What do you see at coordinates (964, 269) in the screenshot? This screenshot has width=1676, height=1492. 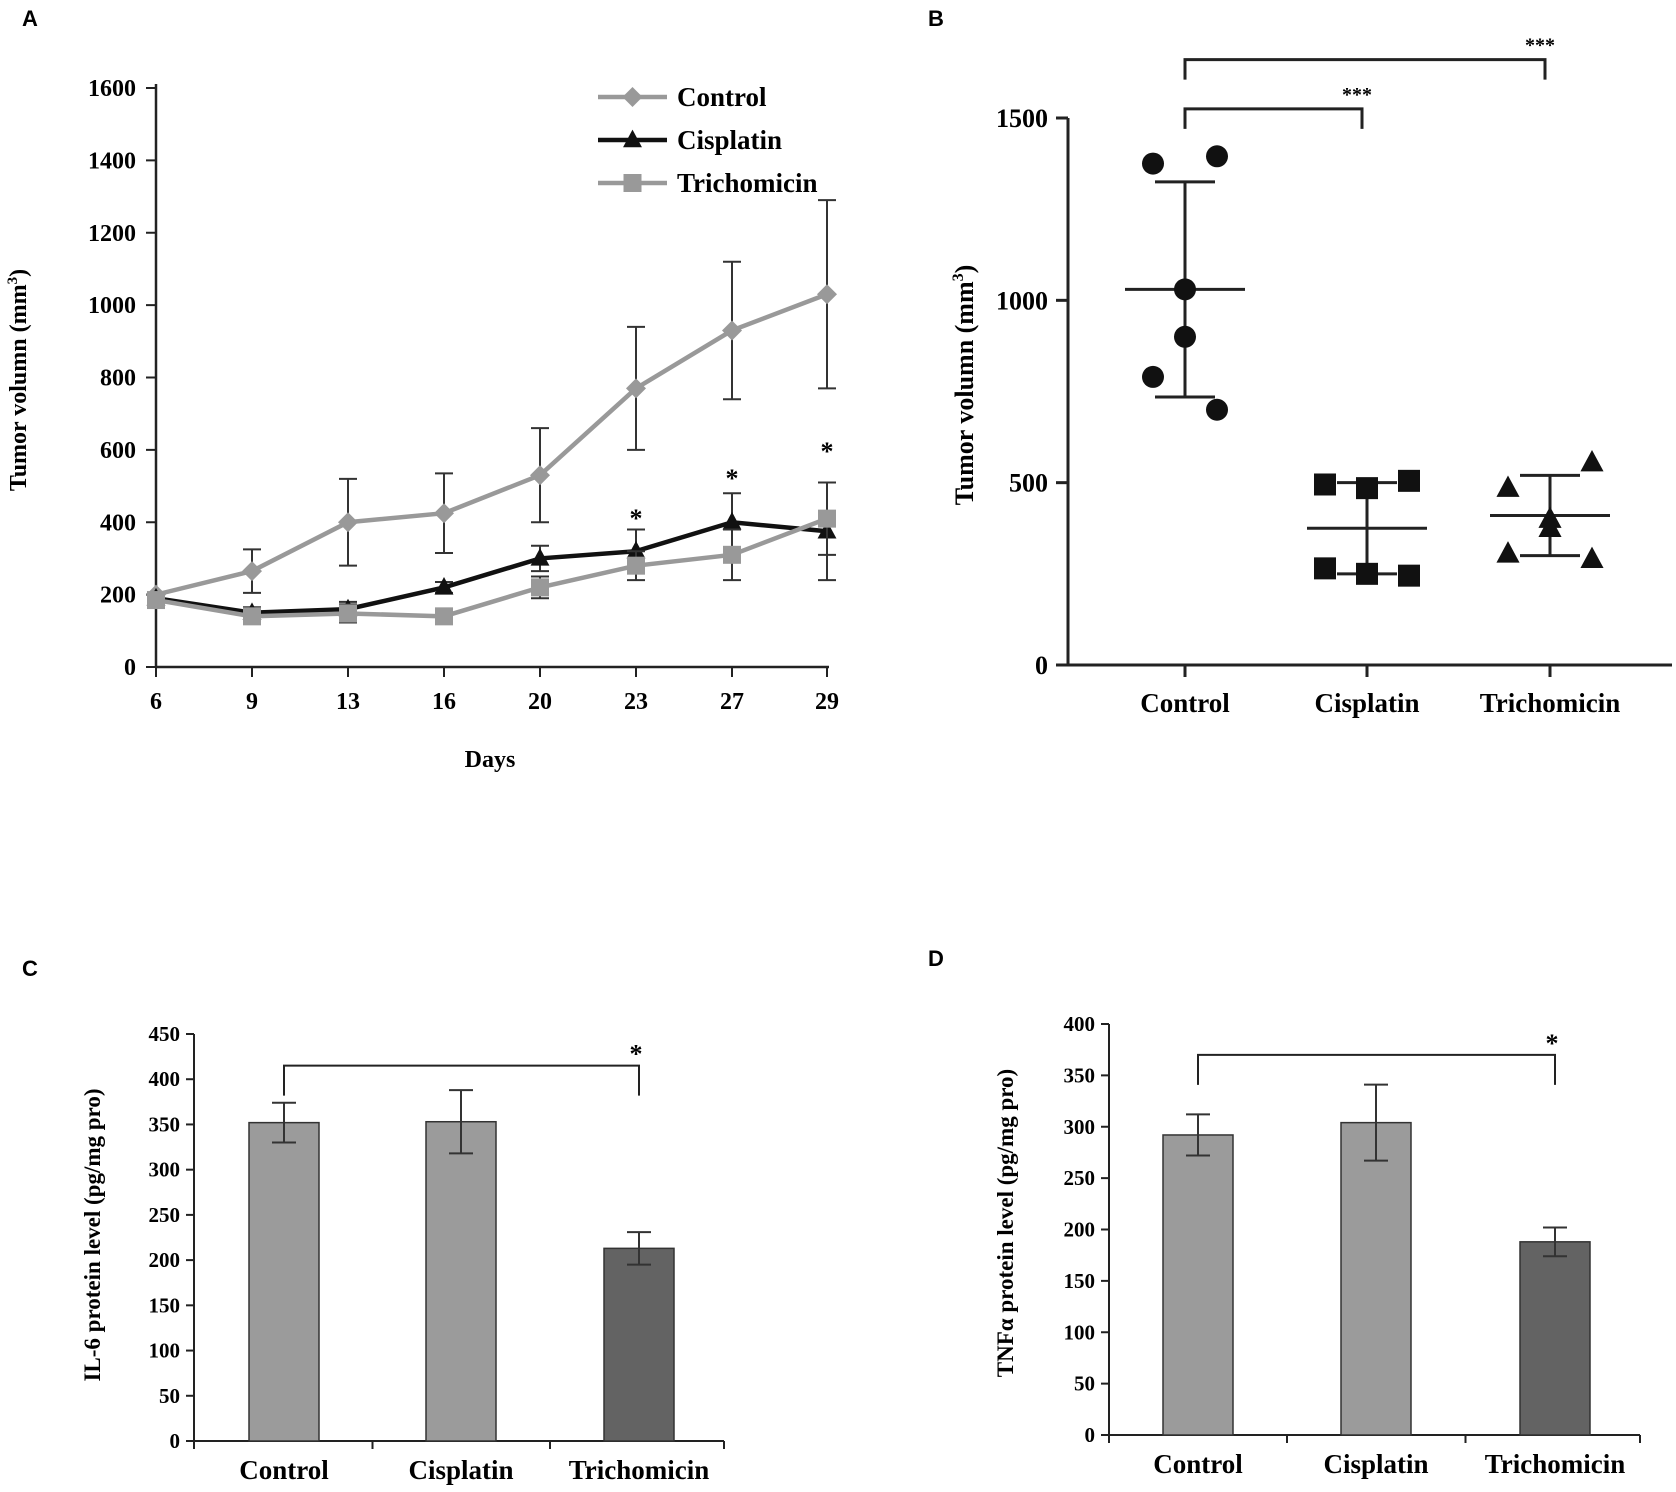 I see `panel-b-y-label-end: )` at bounding box center [964, 269].